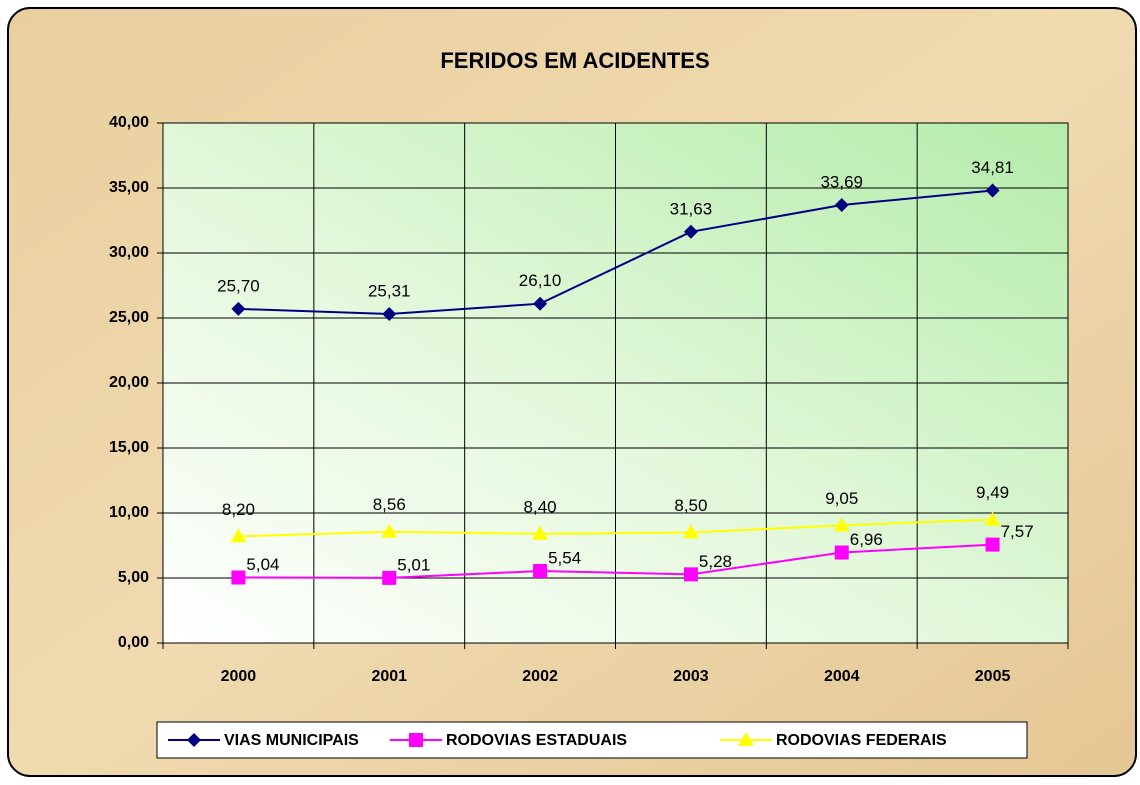  What do you see at coordinates (866, 539) in the screenshot?
I see `data-label: 6,96` at bounding box center [866, 539].